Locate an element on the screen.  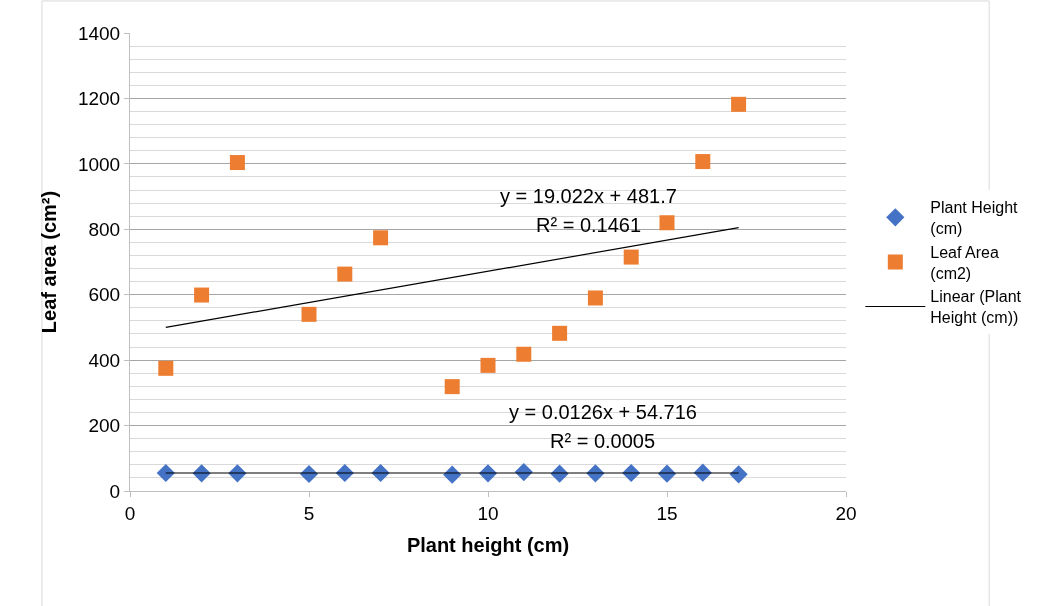
y-tick-label: 800 is located at coordinates (104, 229).